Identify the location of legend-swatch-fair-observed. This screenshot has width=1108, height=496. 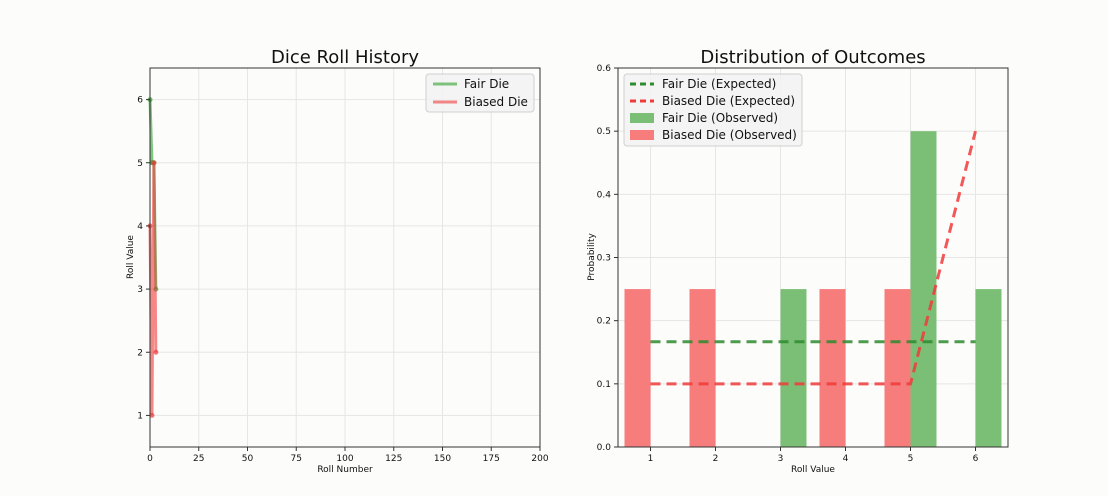
(642, 118).